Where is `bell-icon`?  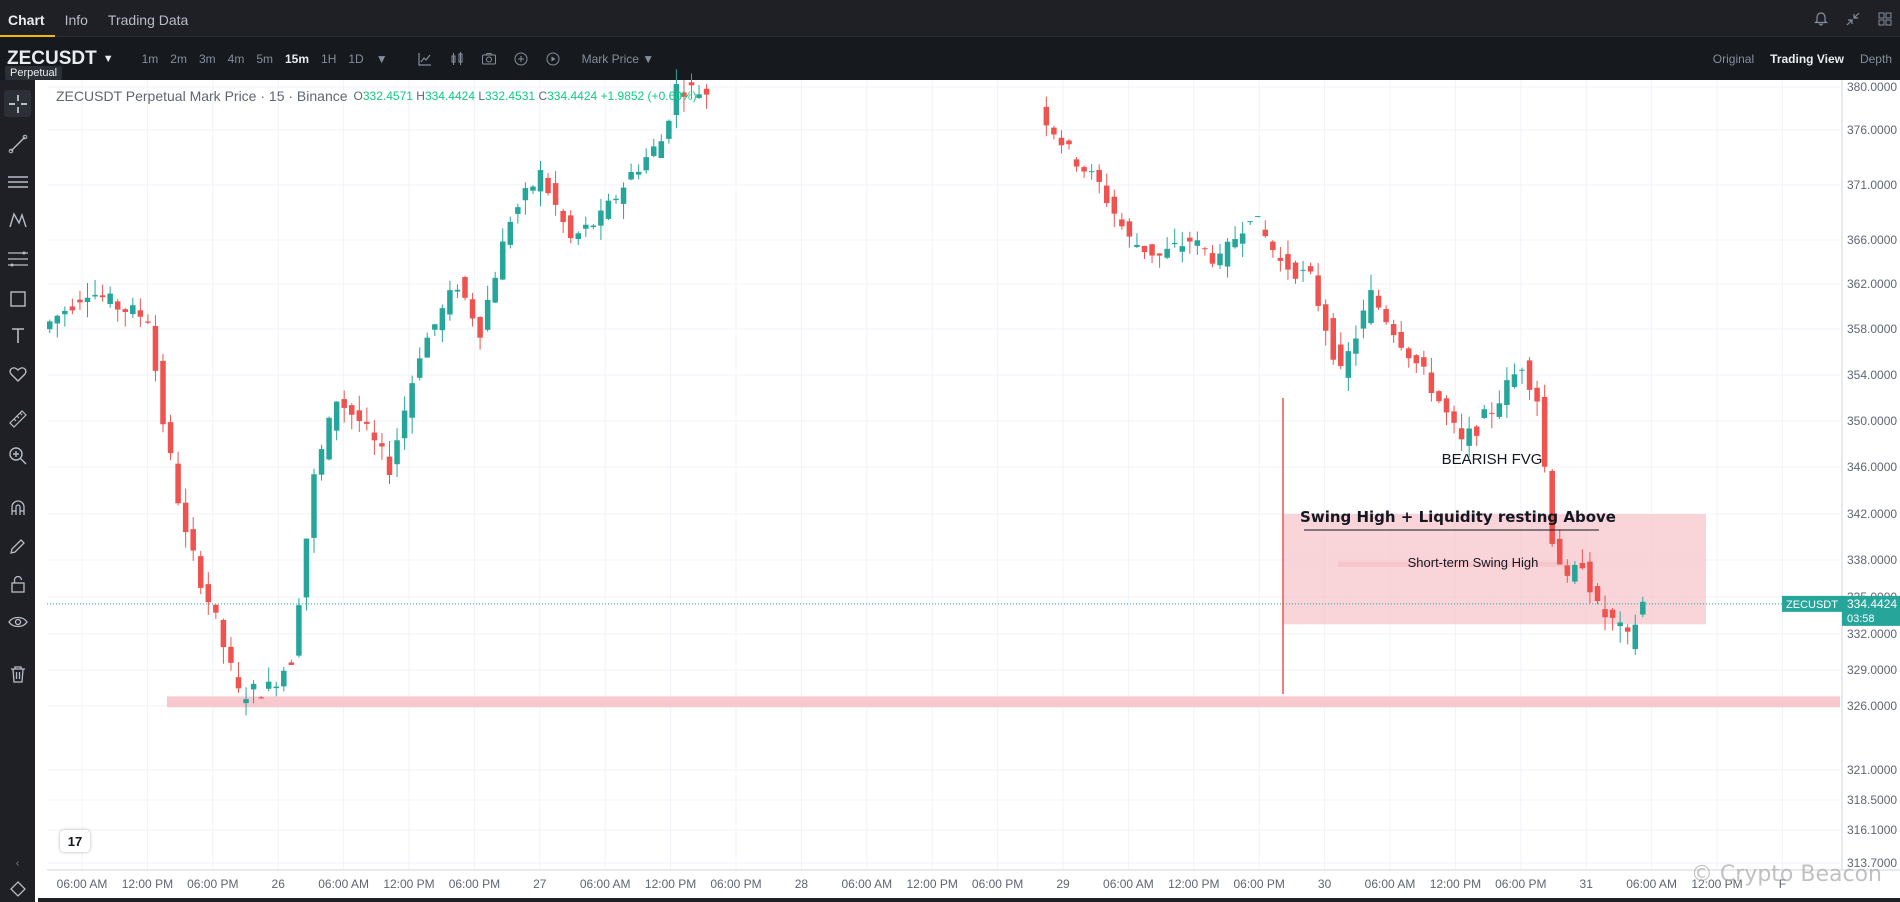 bell-icon is located at coordinates (1821, 19).